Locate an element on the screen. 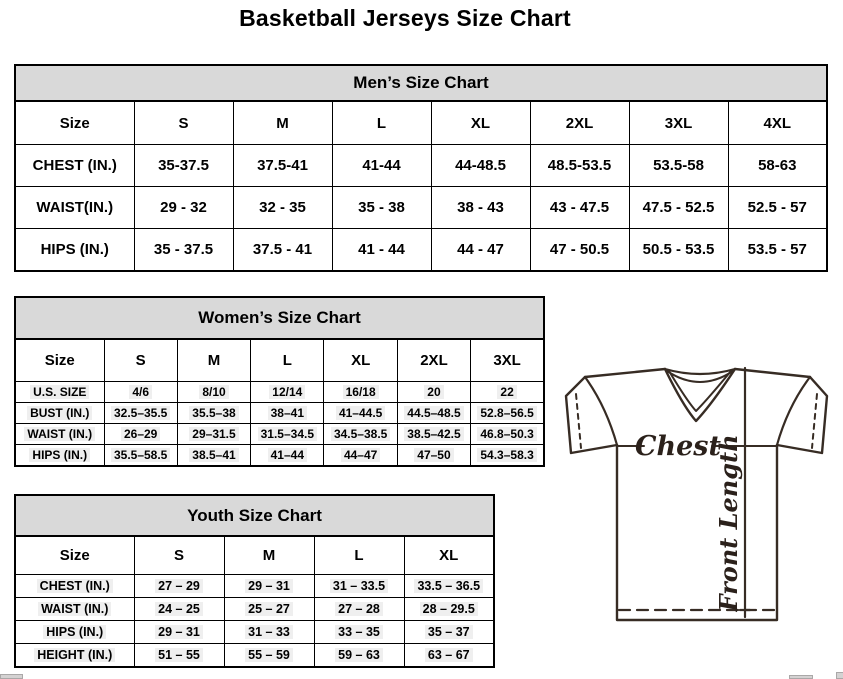  table-title: Men’s Size Chart is located at coordinates (421, 83).